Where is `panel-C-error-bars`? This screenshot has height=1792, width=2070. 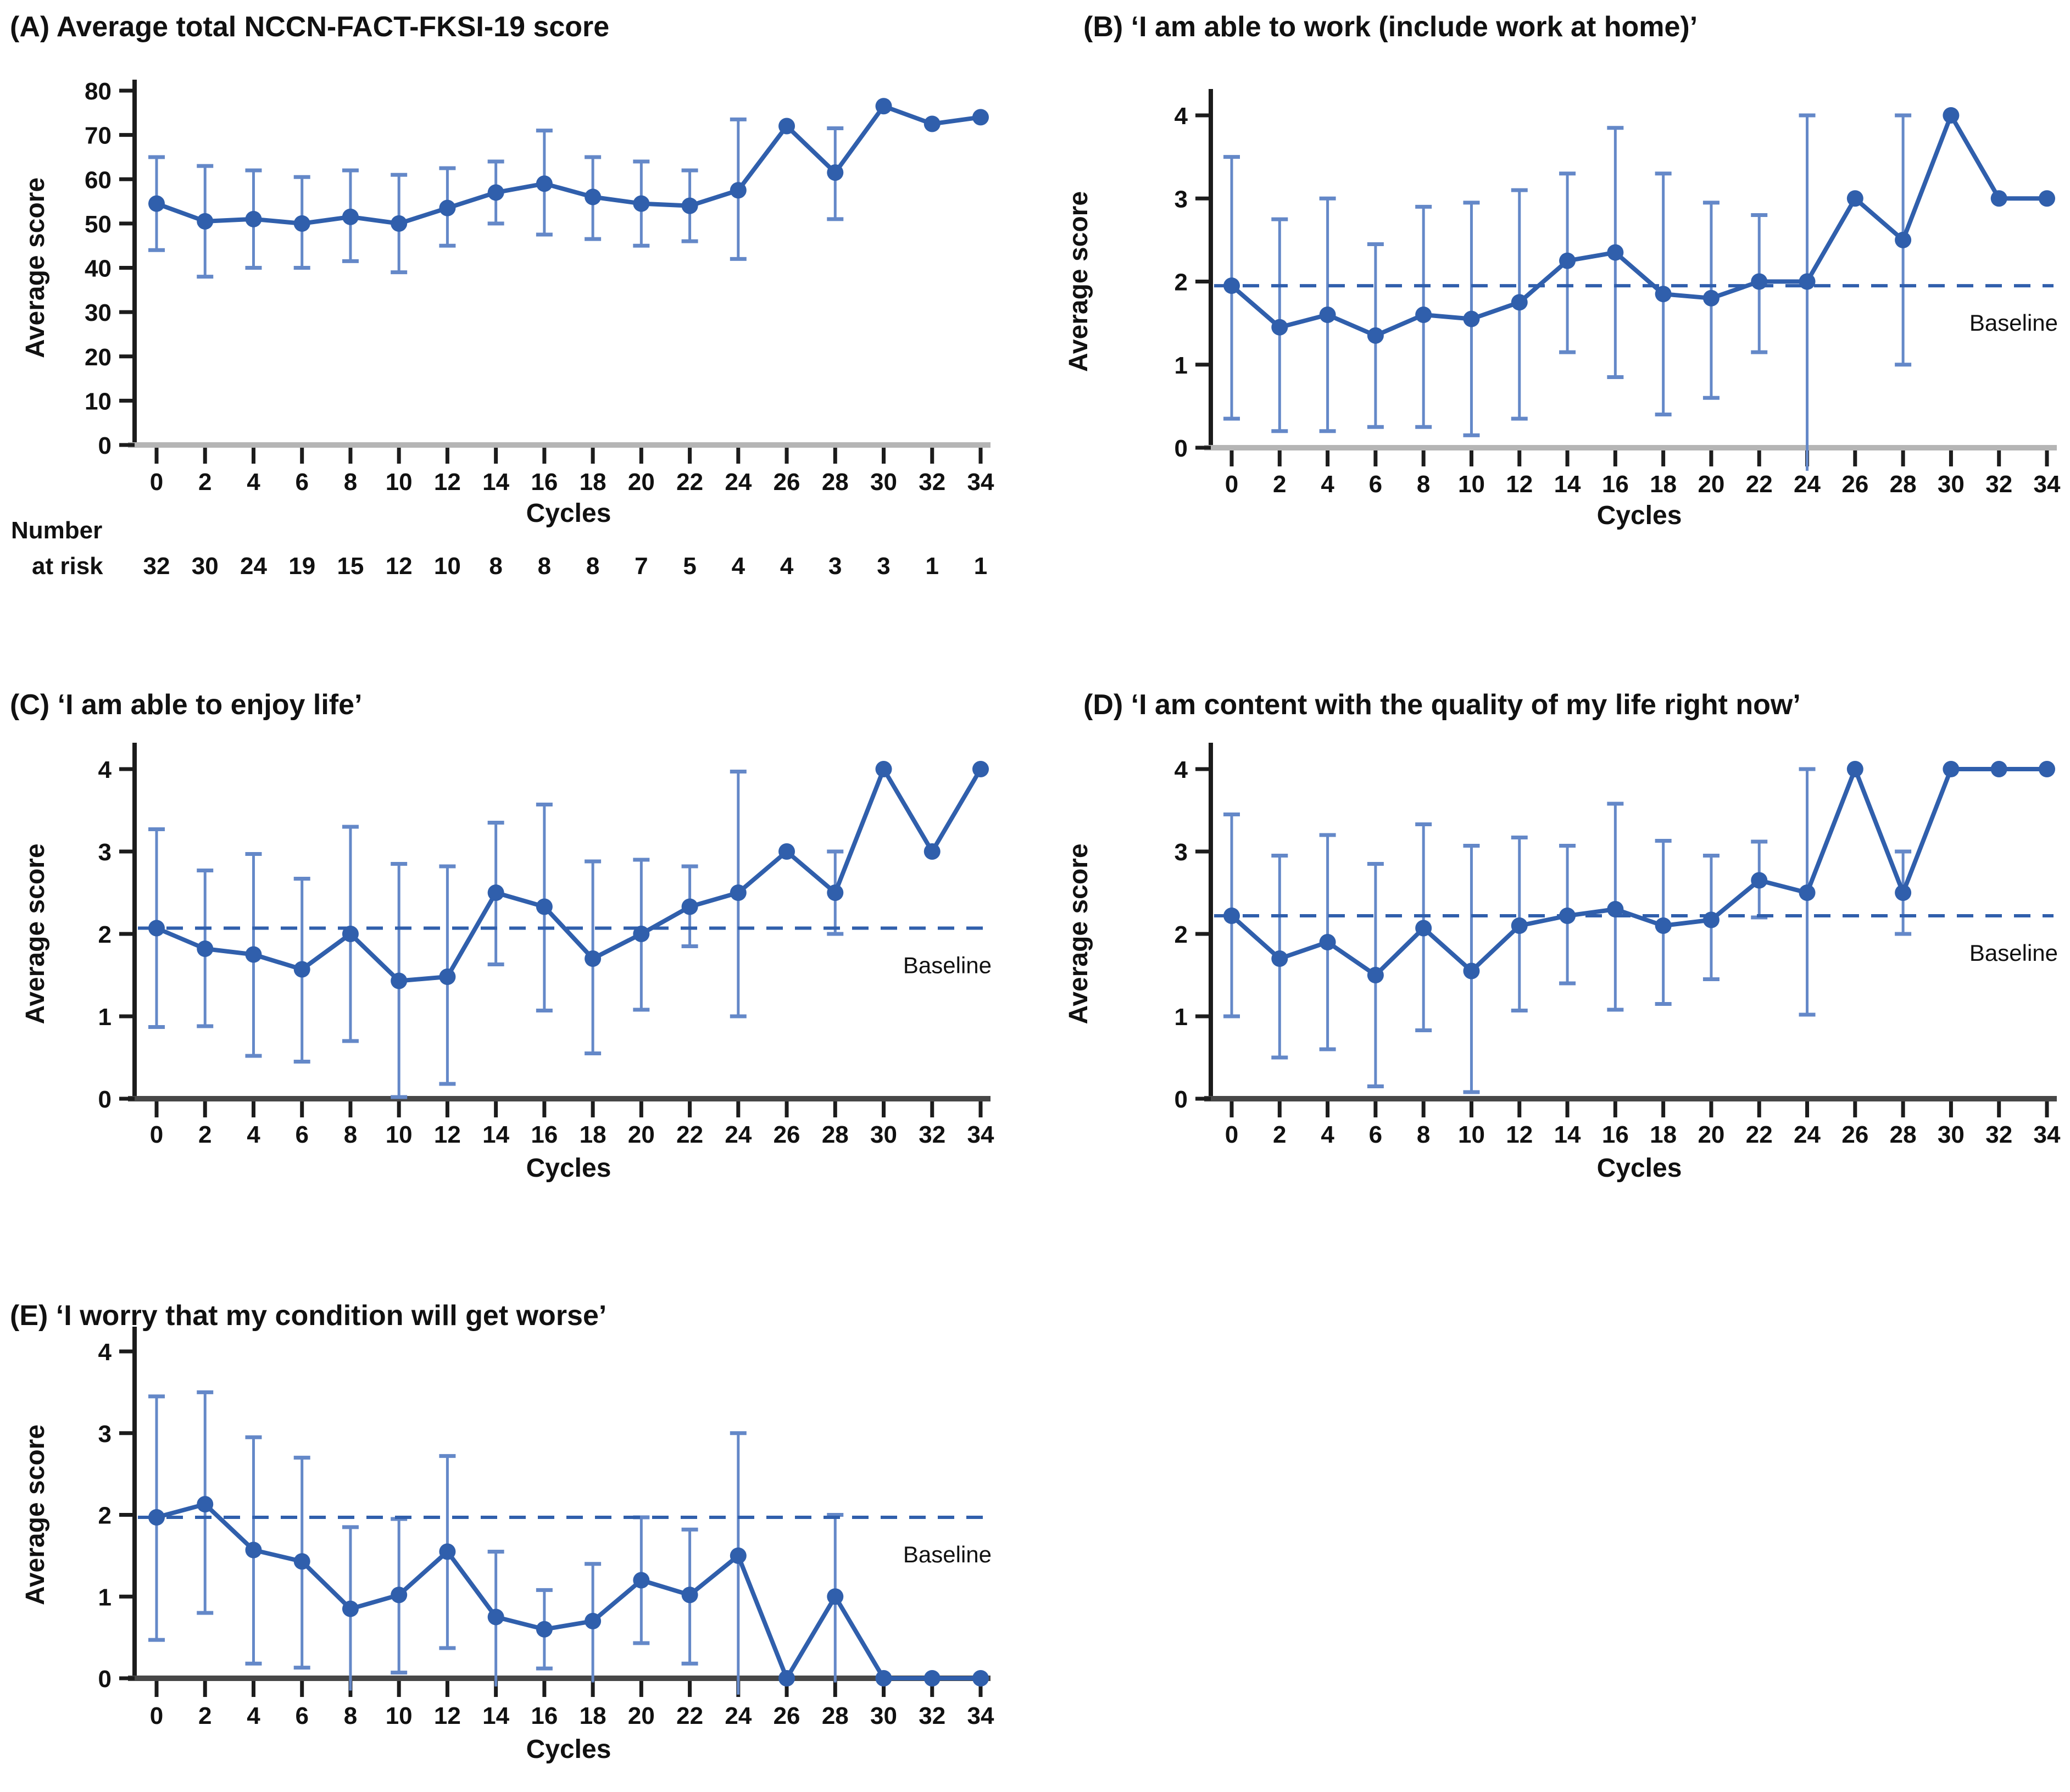 panel-C-error-bars is located at coordinates (496, 934).